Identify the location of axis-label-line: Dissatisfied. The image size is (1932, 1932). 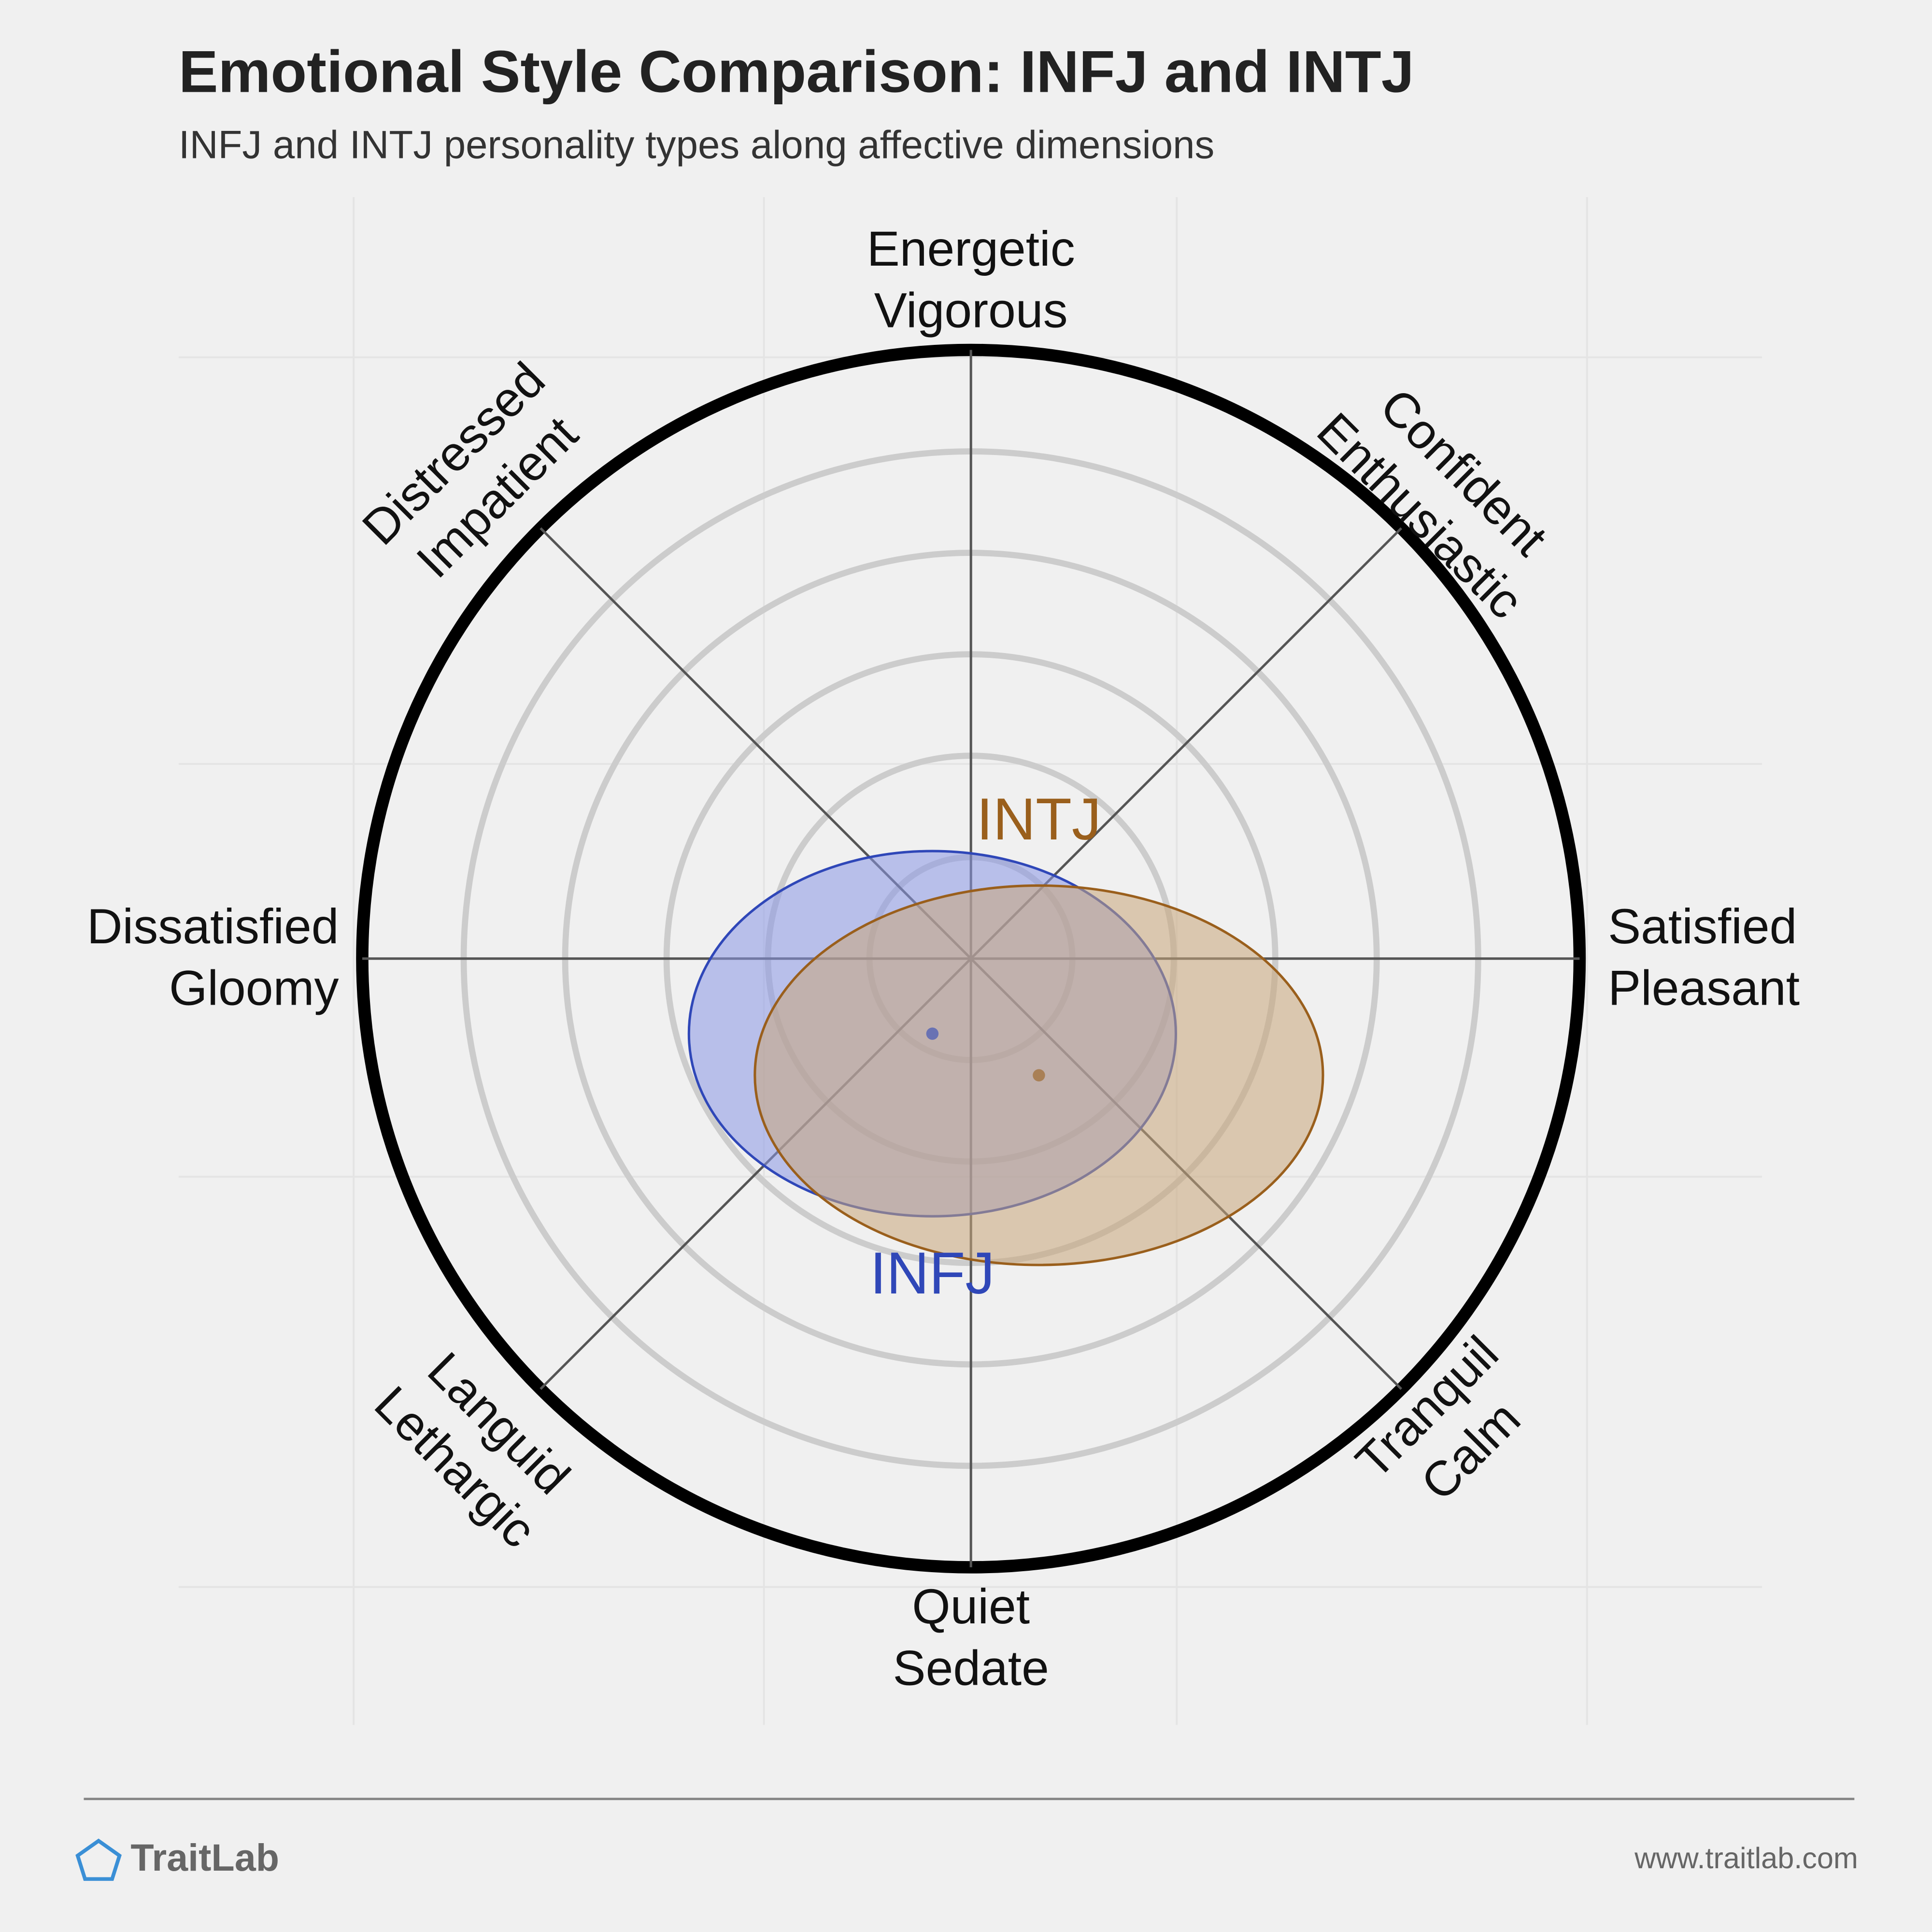
(213, 926).